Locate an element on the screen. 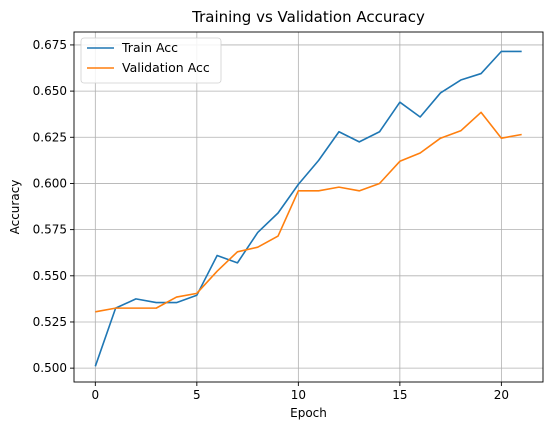 This screenshot has height=425, width=550. x-tick-label: 0 is located at coordinates (95, 395).